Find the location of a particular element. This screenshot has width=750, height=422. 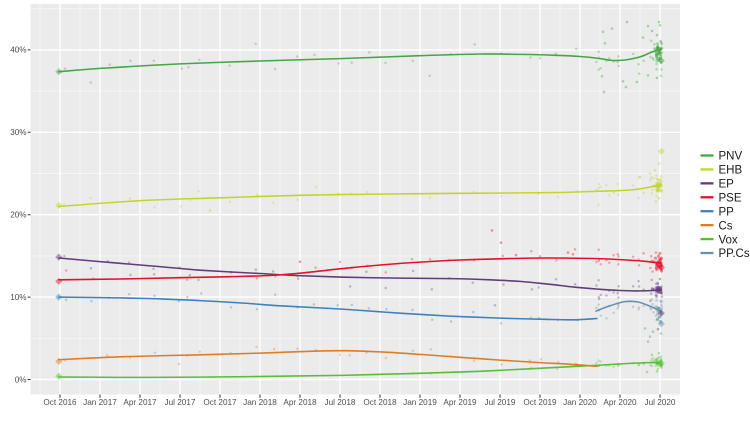

svg-text: Jan 2020 is located at coordinates (580, 402).